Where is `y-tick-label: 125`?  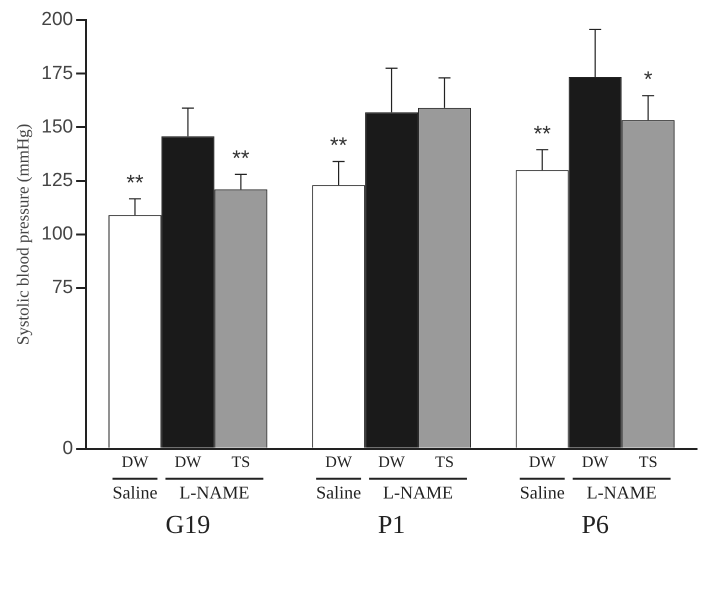
y-tick-label: 125 is located at coordinates (57, 181).